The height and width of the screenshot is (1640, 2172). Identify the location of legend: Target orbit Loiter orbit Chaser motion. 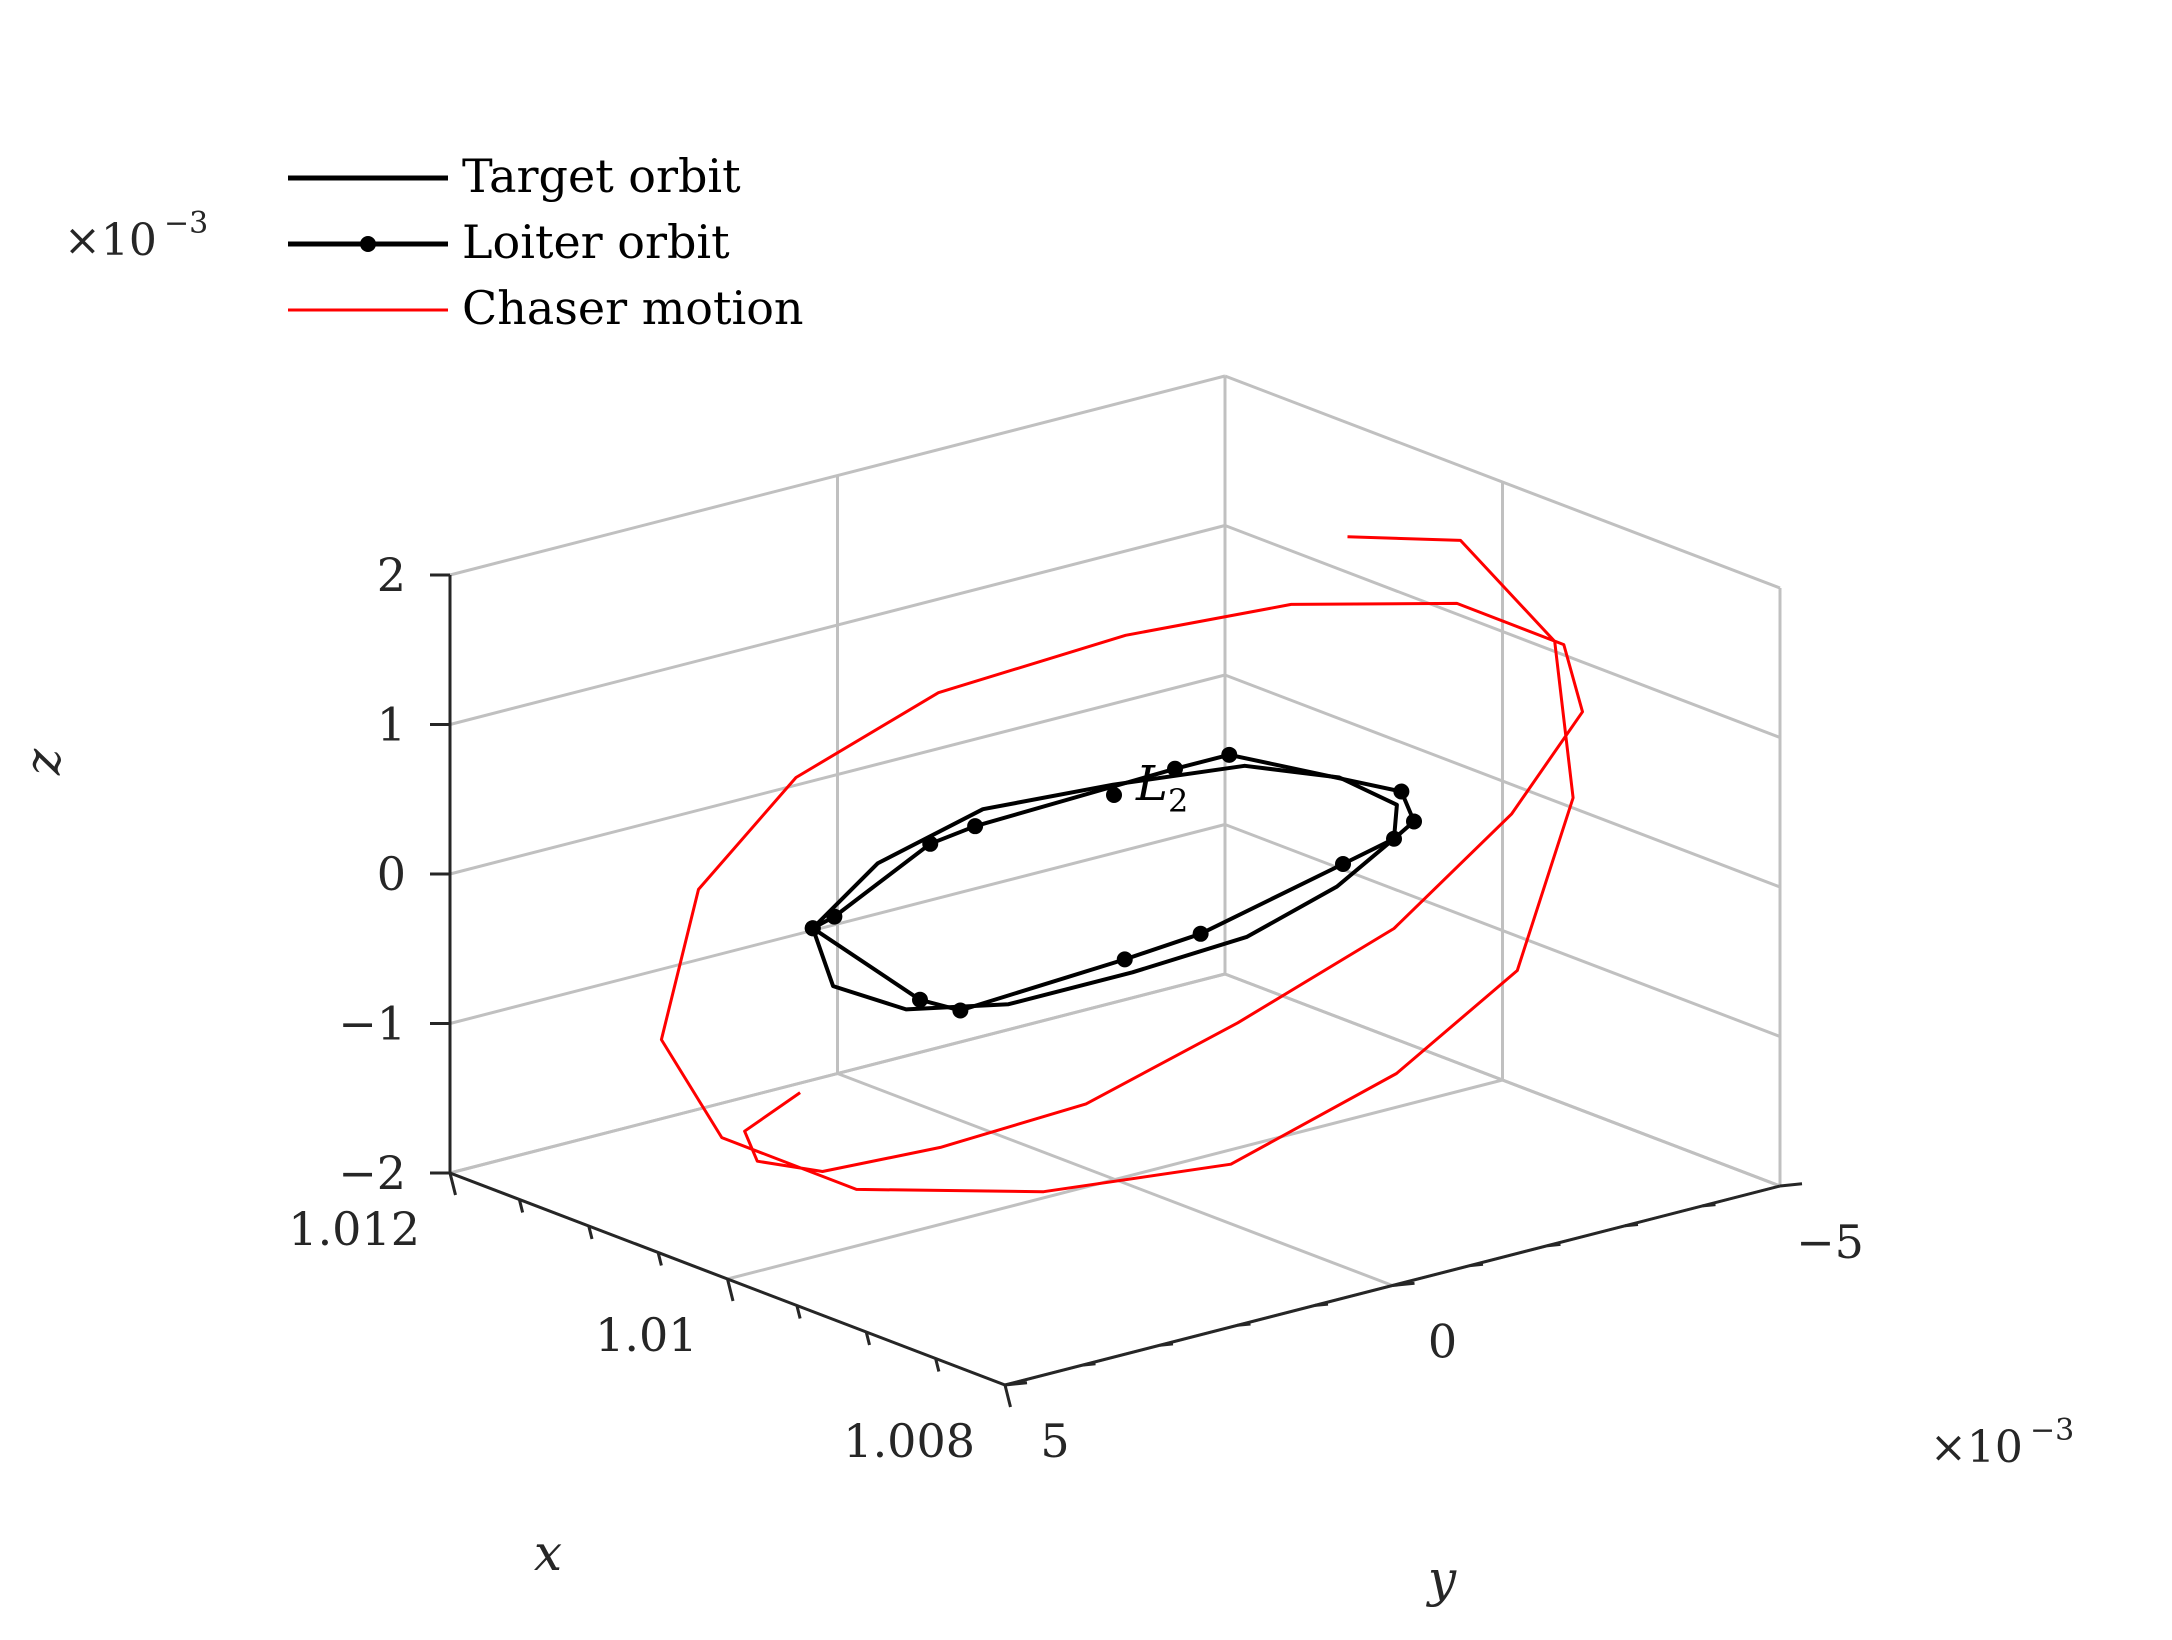
(546, 242).